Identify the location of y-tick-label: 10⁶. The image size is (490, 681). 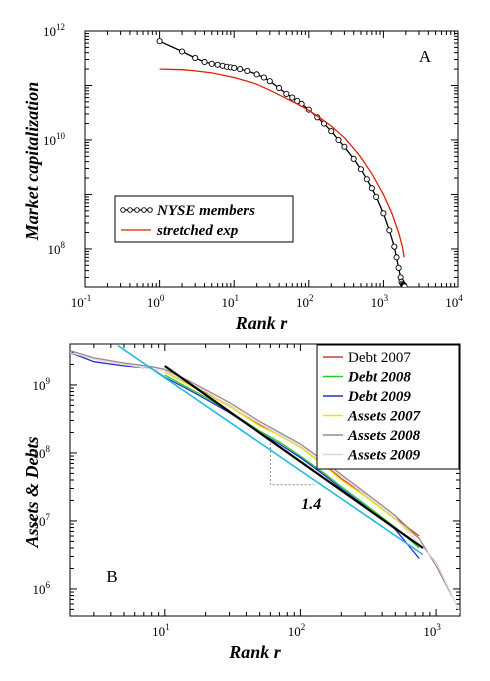
(42, 588).